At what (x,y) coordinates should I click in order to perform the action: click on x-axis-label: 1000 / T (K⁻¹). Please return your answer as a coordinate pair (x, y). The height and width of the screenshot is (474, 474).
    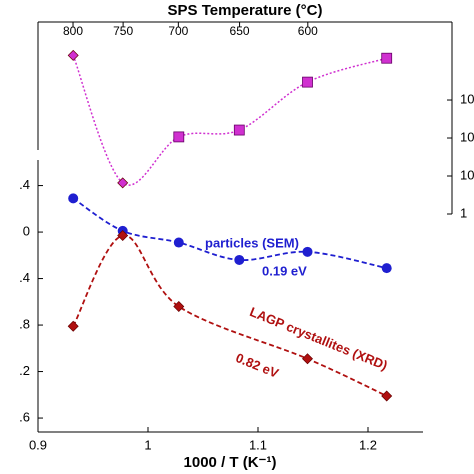
    Looking at the image, I should click on (230, 462).